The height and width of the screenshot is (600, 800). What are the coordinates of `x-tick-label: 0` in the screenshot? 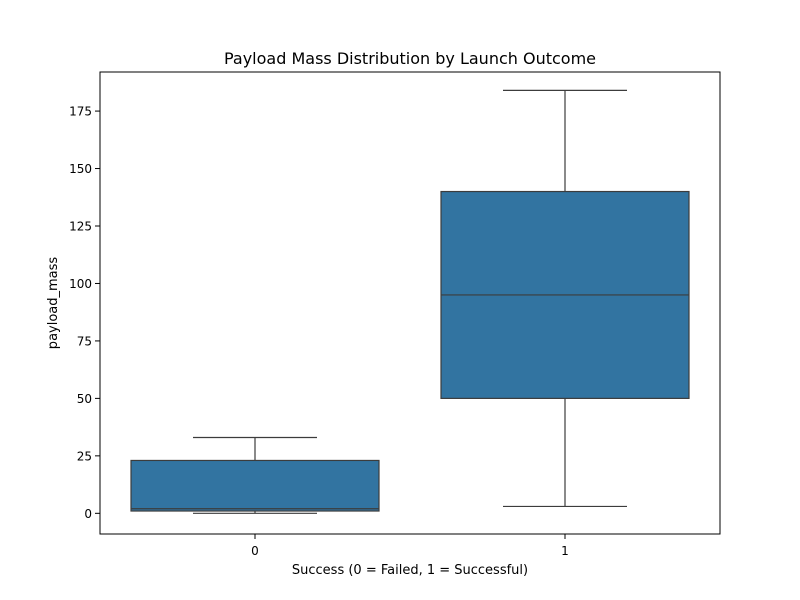 It's located at (255, 551).